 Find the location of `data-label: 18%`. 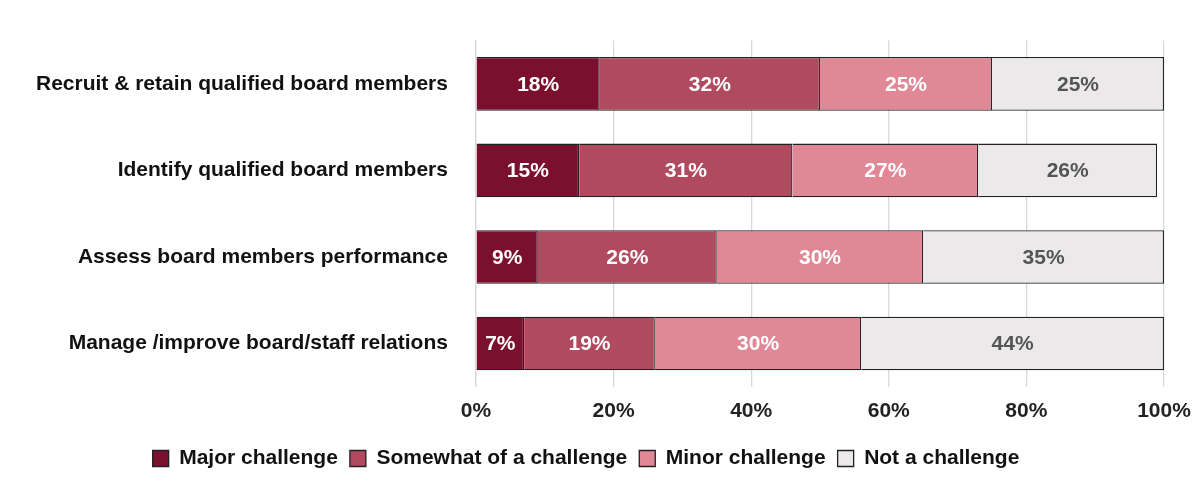

data-label: 18% is located at coordinates (538, 83).